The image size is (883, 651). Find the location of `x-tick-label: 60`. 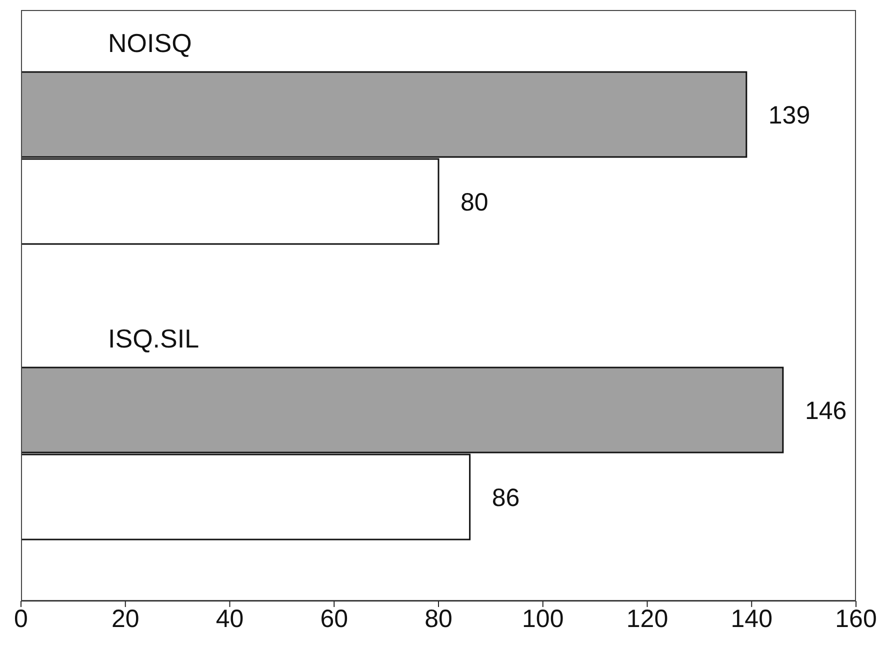

x-tick-label: 60 is located at coordinates (334, 618).